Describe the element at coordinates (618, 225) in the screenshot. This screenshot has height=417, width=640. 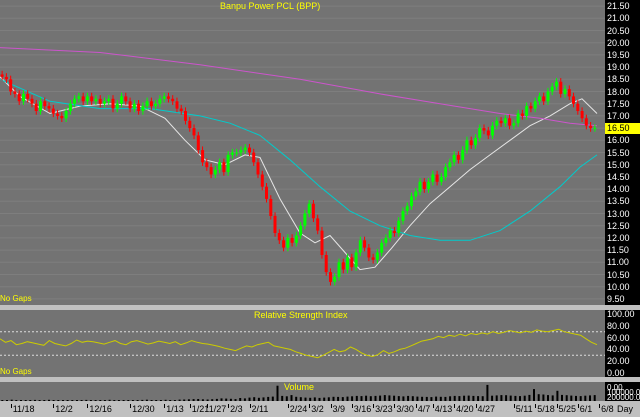
I see `price-tick-label: 12.50` at that location.